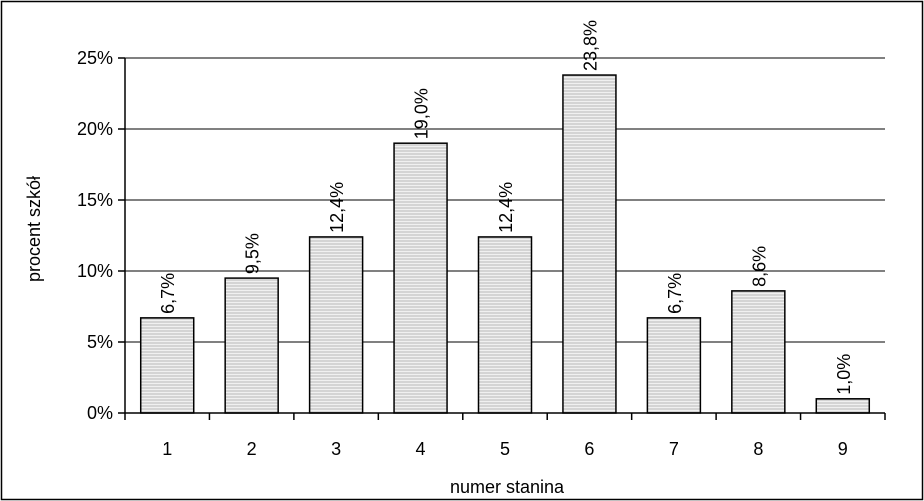 The height and width of the screenshot is (501, 924). What do you see at coordinates (843, 449) in the screenshot?
I see `x-tick-label-9: 9` at bounding box center [843, 449].